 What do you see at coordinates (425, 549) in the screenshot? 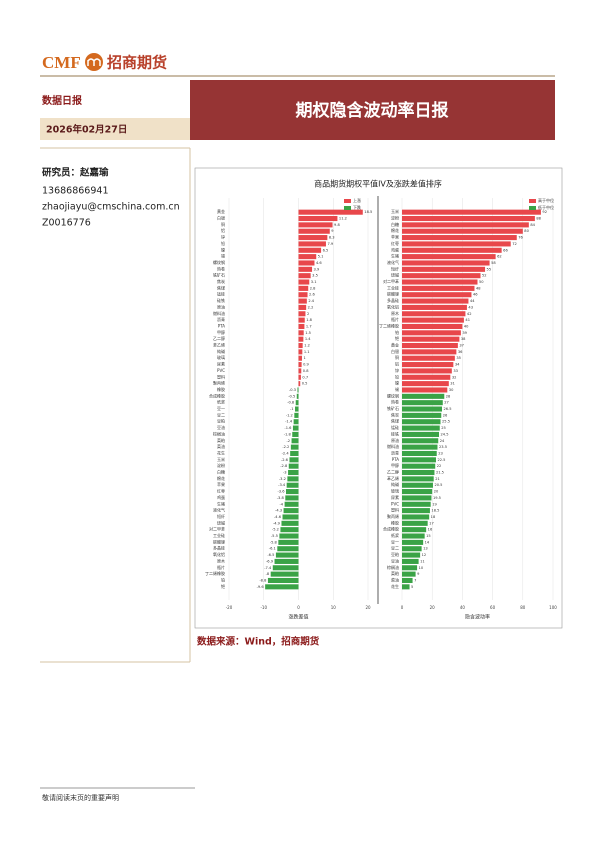
I see `value-label: 13` at bounding box center [425, 549].